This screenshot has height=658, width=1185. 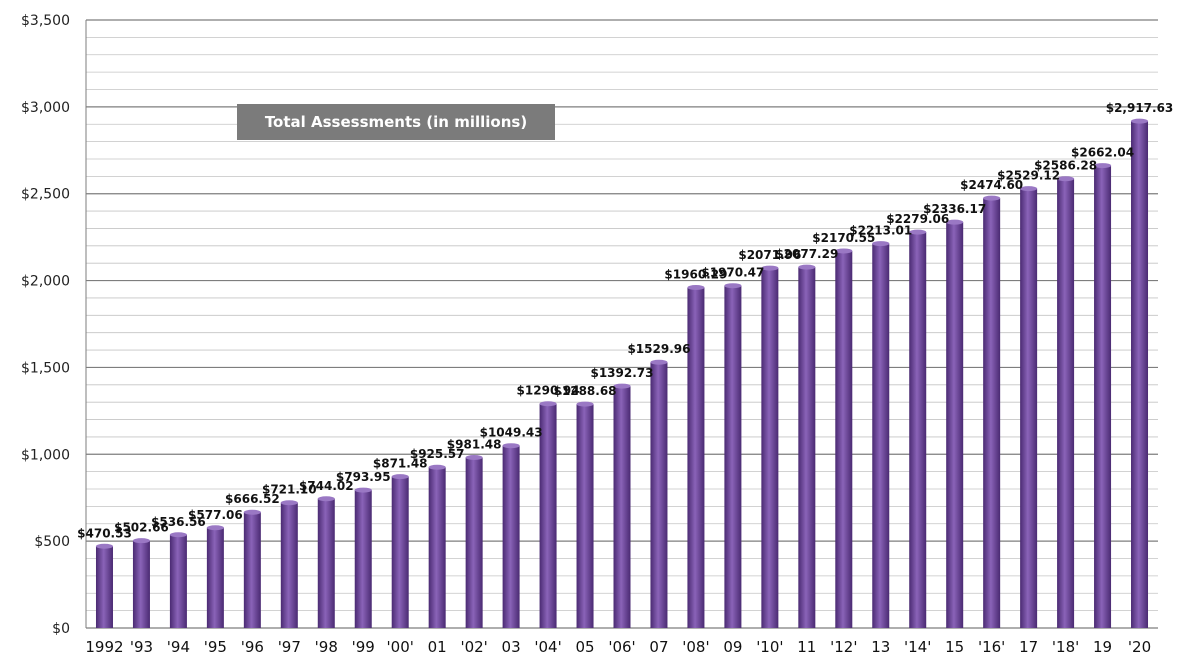 What do you see at coordinates (178, 647) in the screenshot?
I see `x-tick-label: '94` at bounding box center [178, 647].